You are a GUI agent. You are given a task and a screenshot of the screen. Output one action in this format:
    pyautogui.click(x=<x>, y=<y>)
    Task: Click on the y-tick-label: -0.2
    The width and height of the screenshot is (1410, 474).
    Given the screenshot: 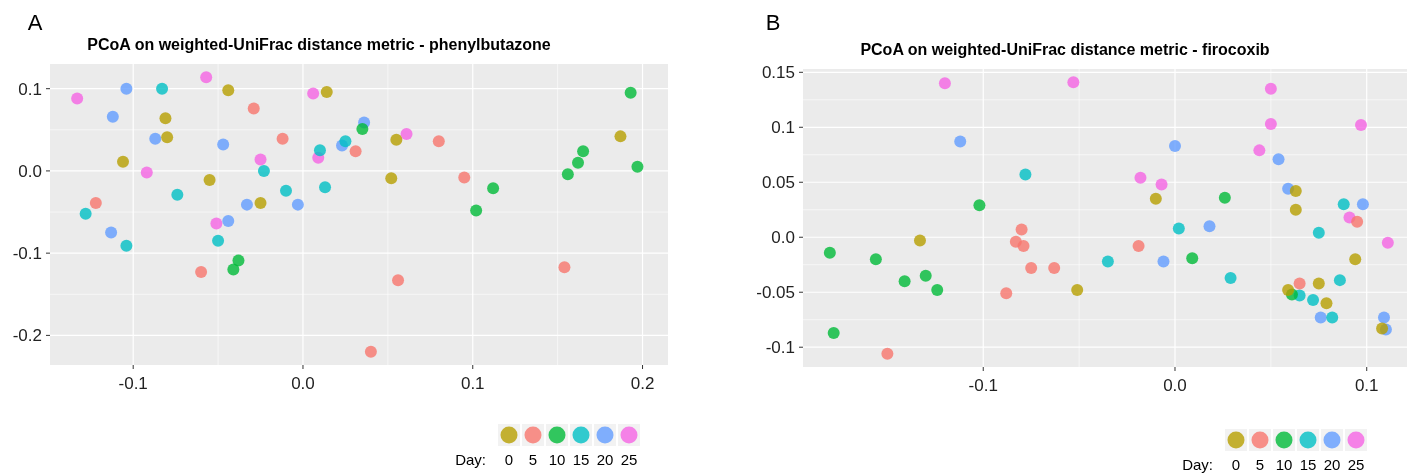 What is the action you would take?
    pyautogui.click(x=27, y=336)
    